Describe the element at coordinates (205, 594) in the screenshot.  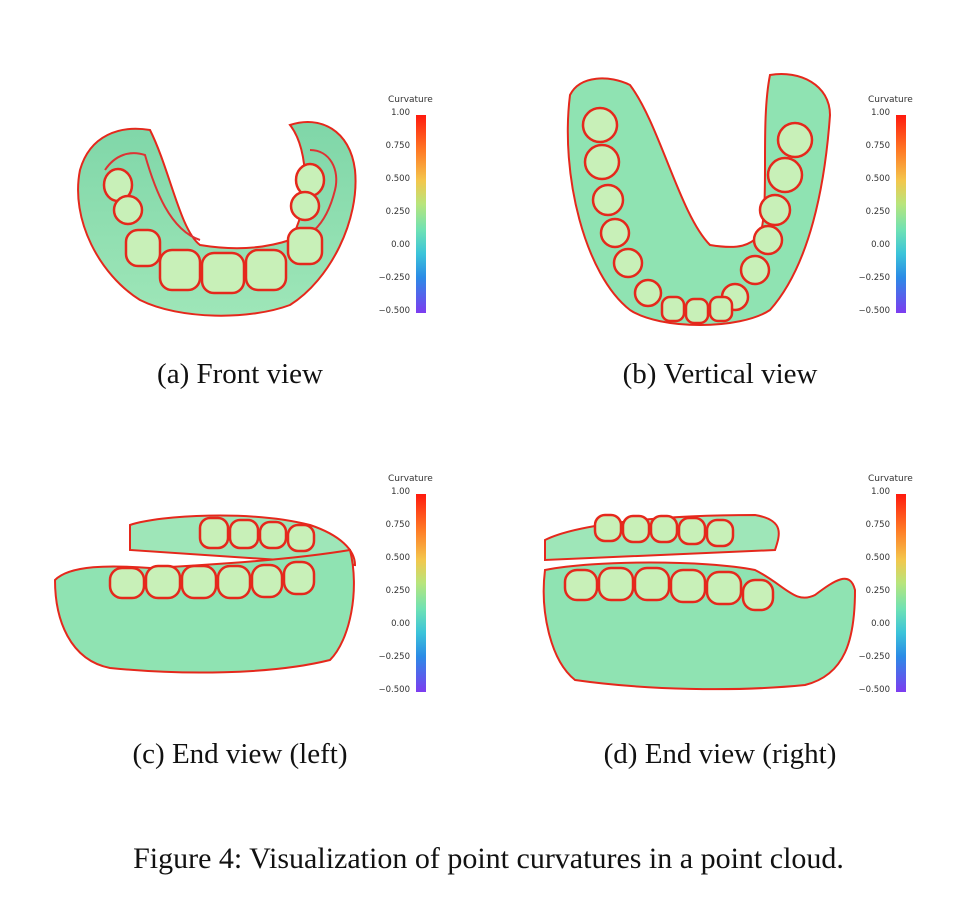
I see `dental-scan-end-view-left` at that location.